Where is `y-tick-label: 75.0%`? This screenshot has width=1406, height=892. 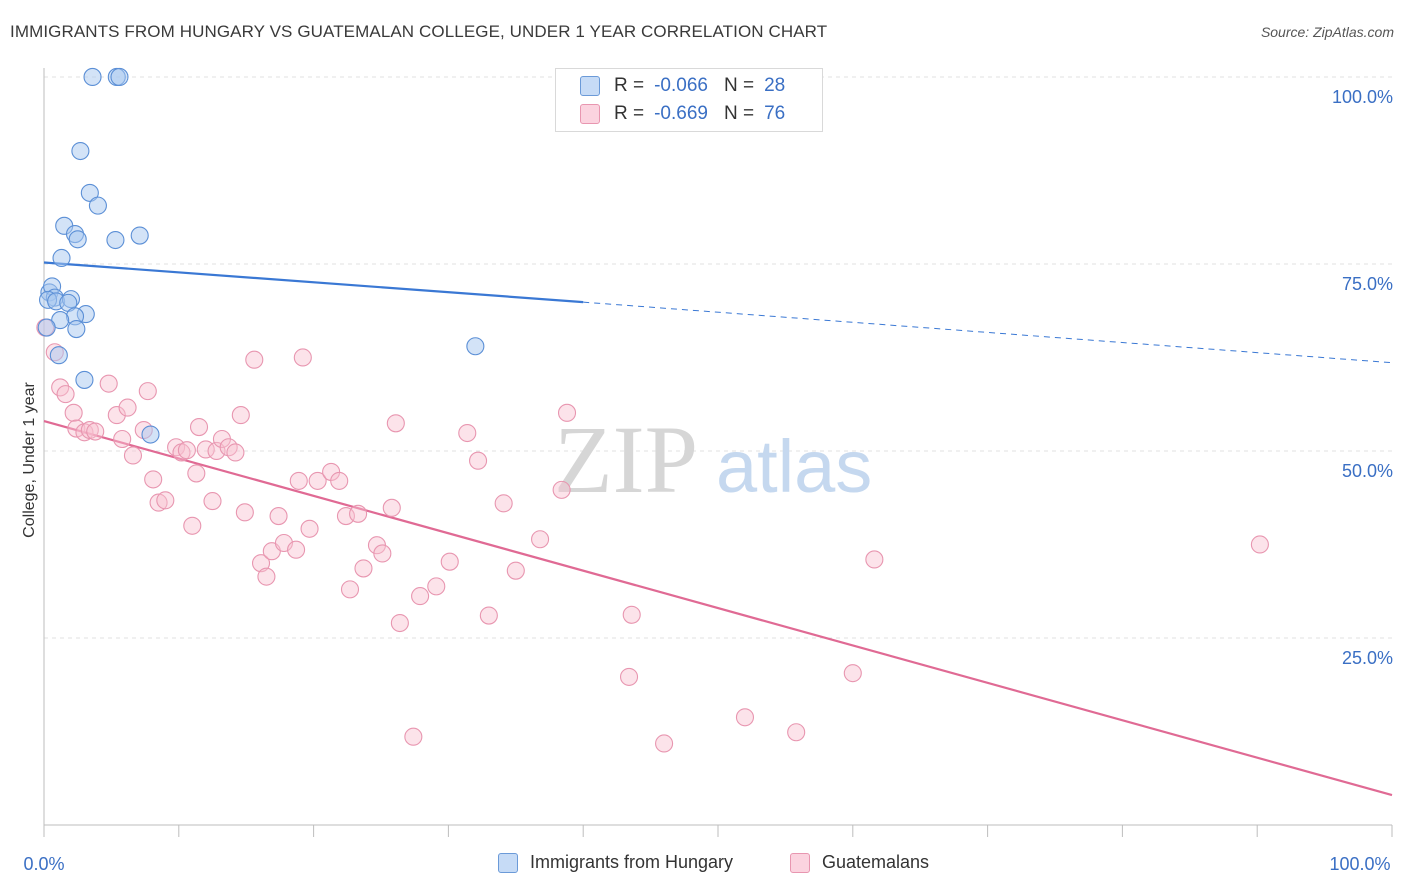
y-tick-label: 75.0% is located at coordinates (1367, 284).